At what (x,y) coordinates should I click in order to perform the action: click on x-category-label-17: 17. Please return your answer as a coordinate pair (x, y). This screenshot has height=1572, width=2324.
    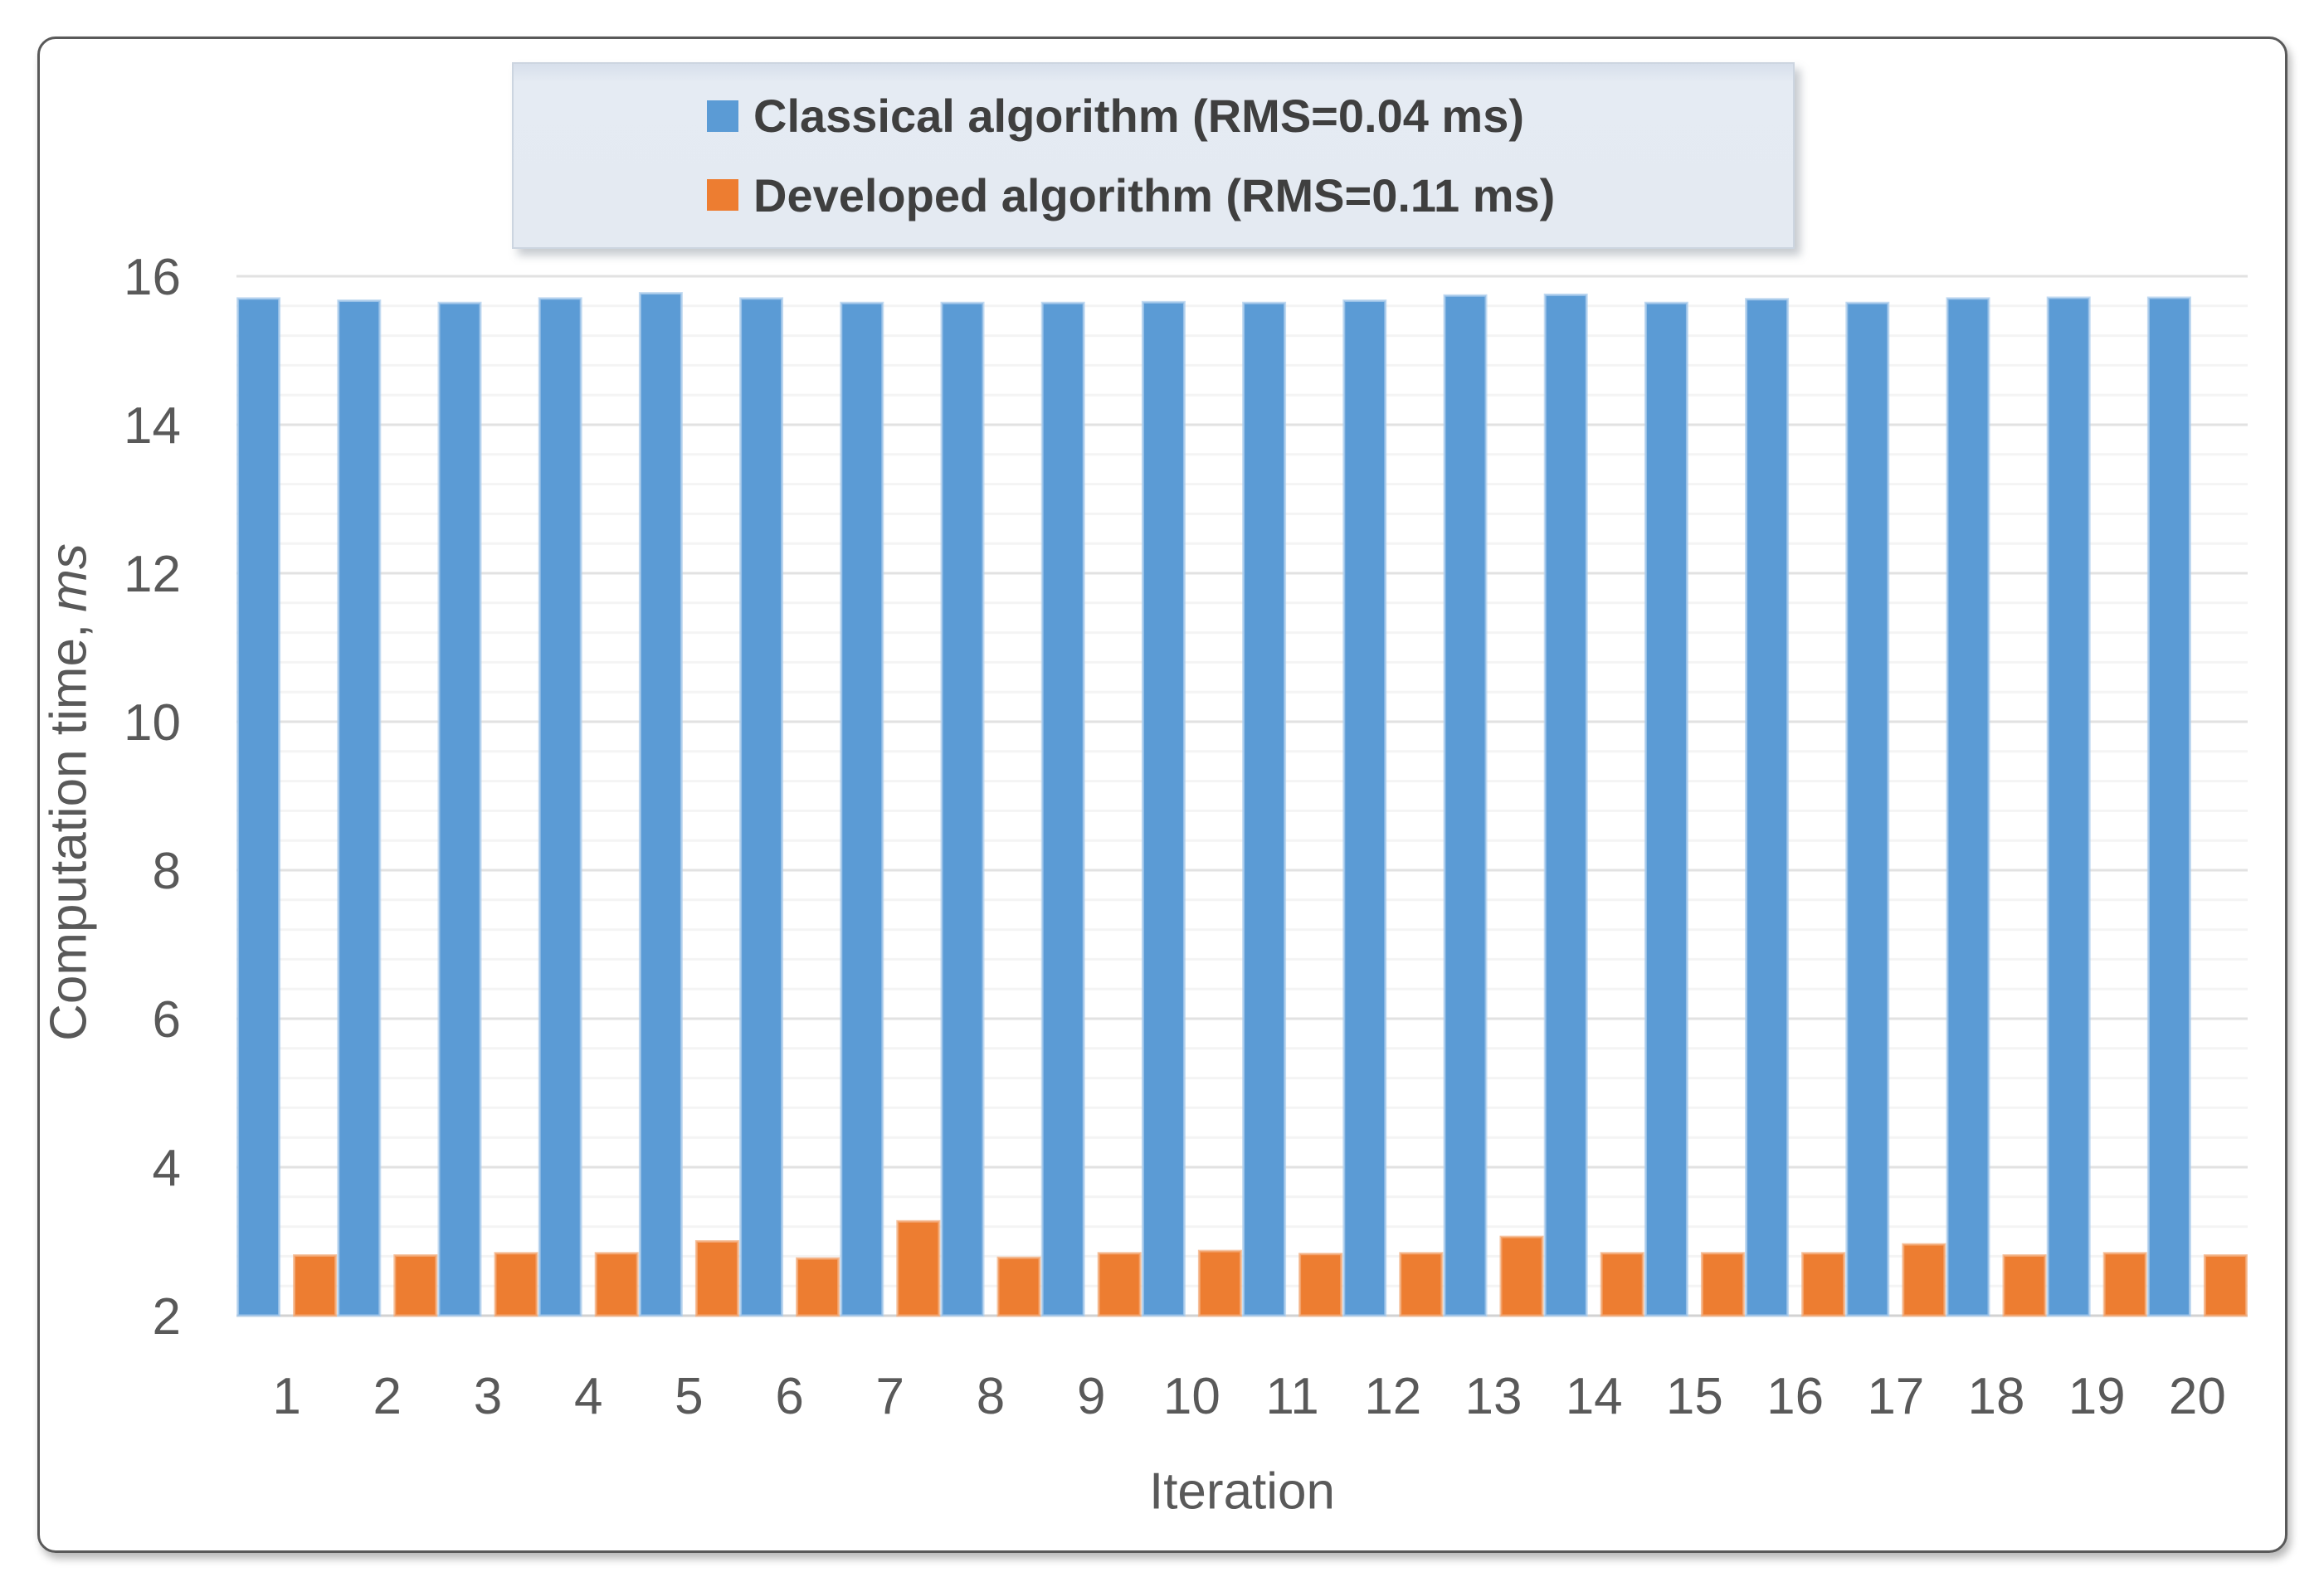
    Looking at the image, I should click on (1895, 1396).